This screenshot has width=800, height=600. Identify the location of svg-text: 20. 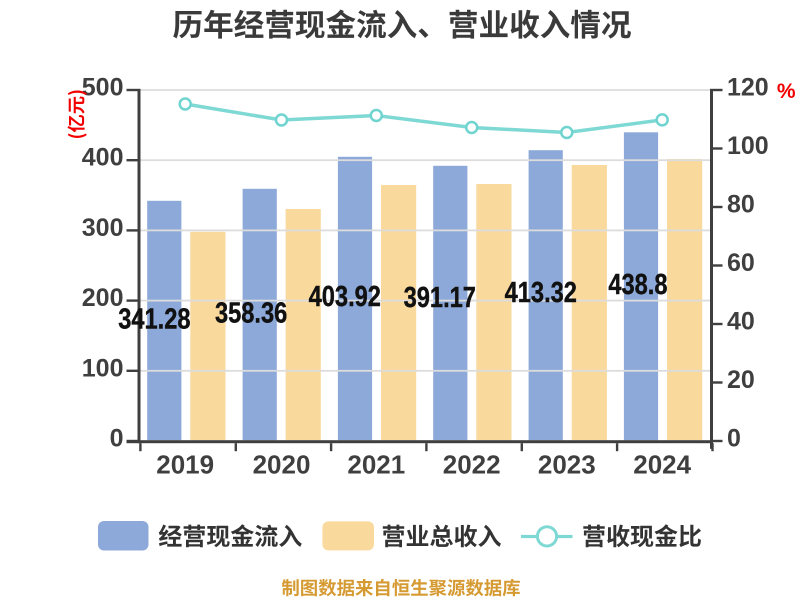
(741, 380).